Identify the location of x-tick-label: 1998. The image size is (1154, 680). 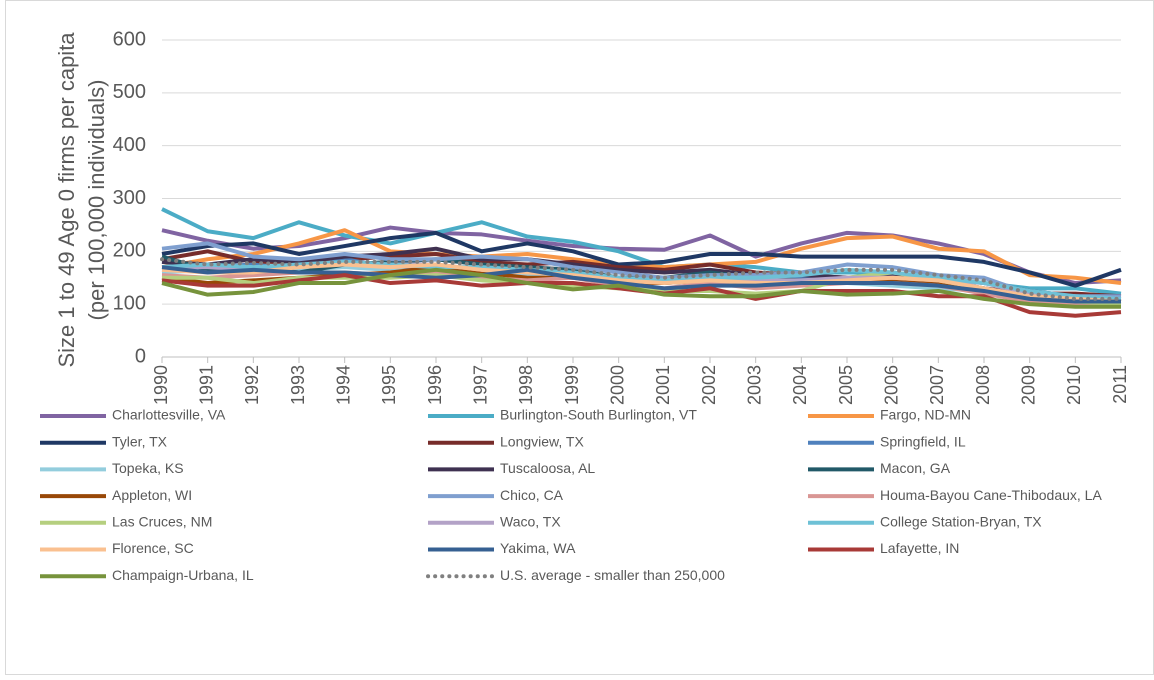
(526, 385).